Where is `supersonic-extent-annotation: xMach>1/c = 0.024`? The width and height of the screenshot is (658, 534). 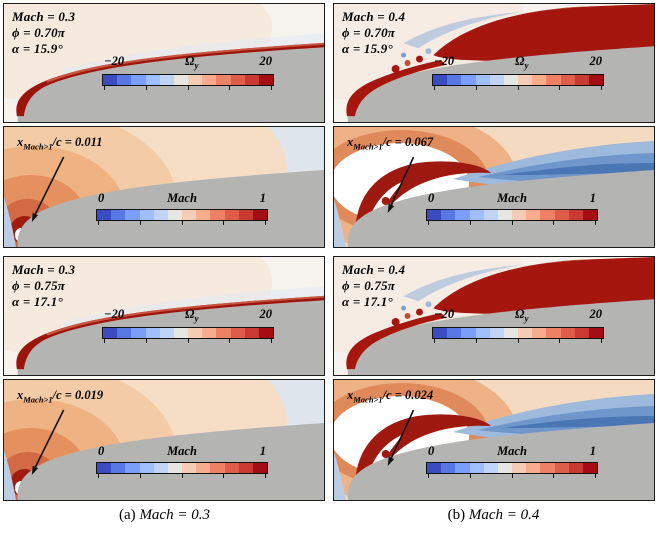 supersonic-extent-annotation: xMach>1/c = 0.024 is located at coordinates (390, 396).